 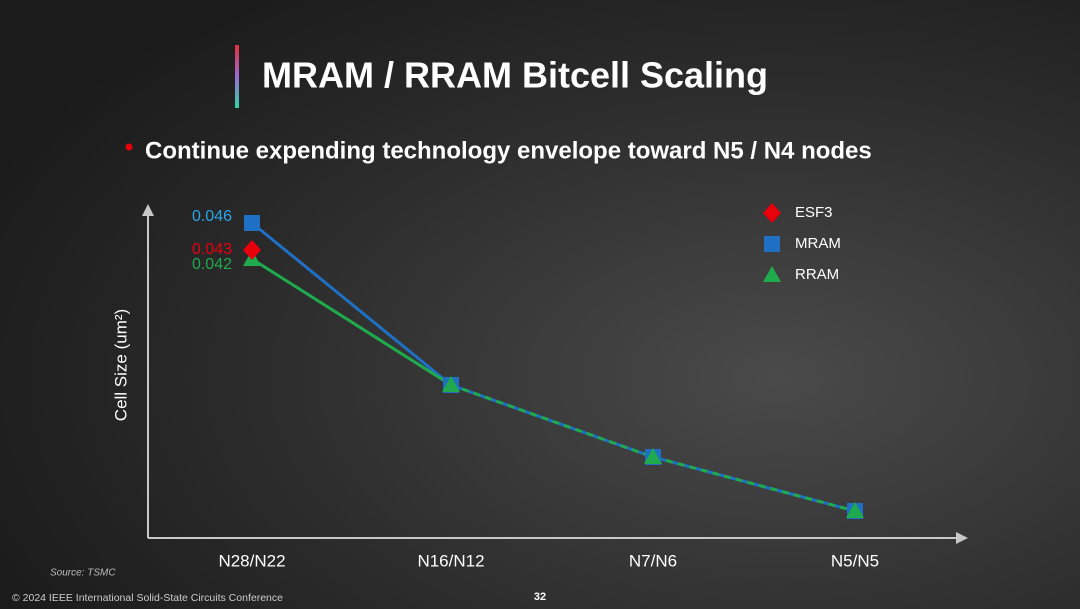 I want to click on source: Source: TSMC, so click(x=83, y=573).